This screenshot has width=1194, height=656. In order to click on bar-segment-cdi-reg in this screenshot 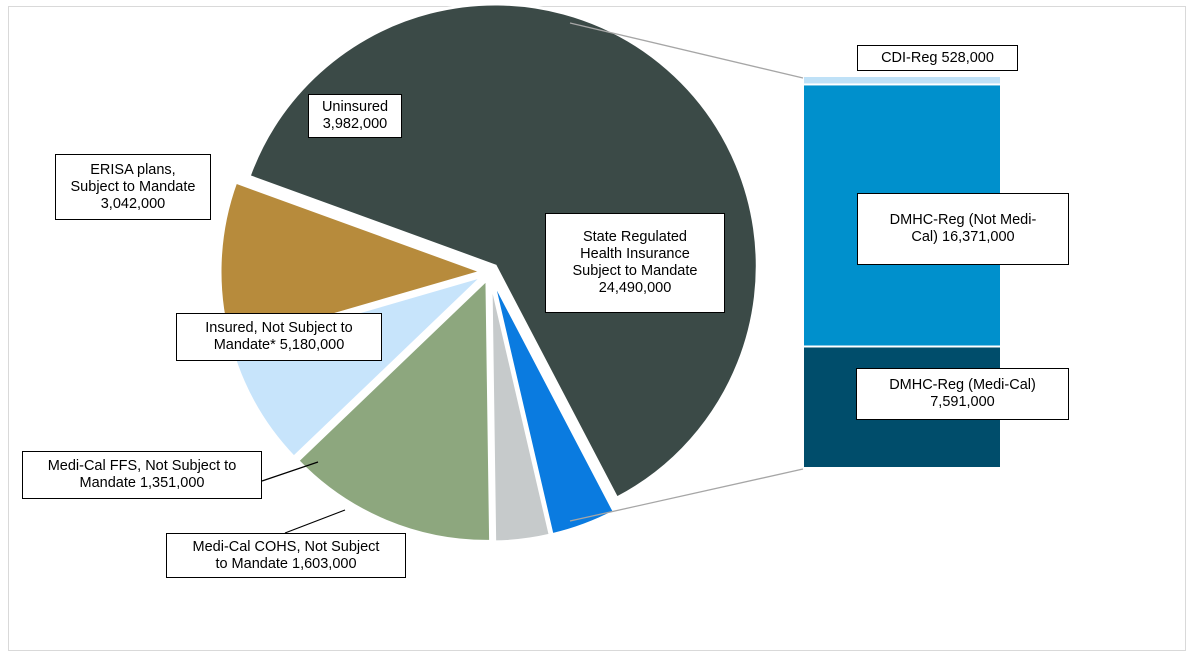, I will do `click(902, 80)`.